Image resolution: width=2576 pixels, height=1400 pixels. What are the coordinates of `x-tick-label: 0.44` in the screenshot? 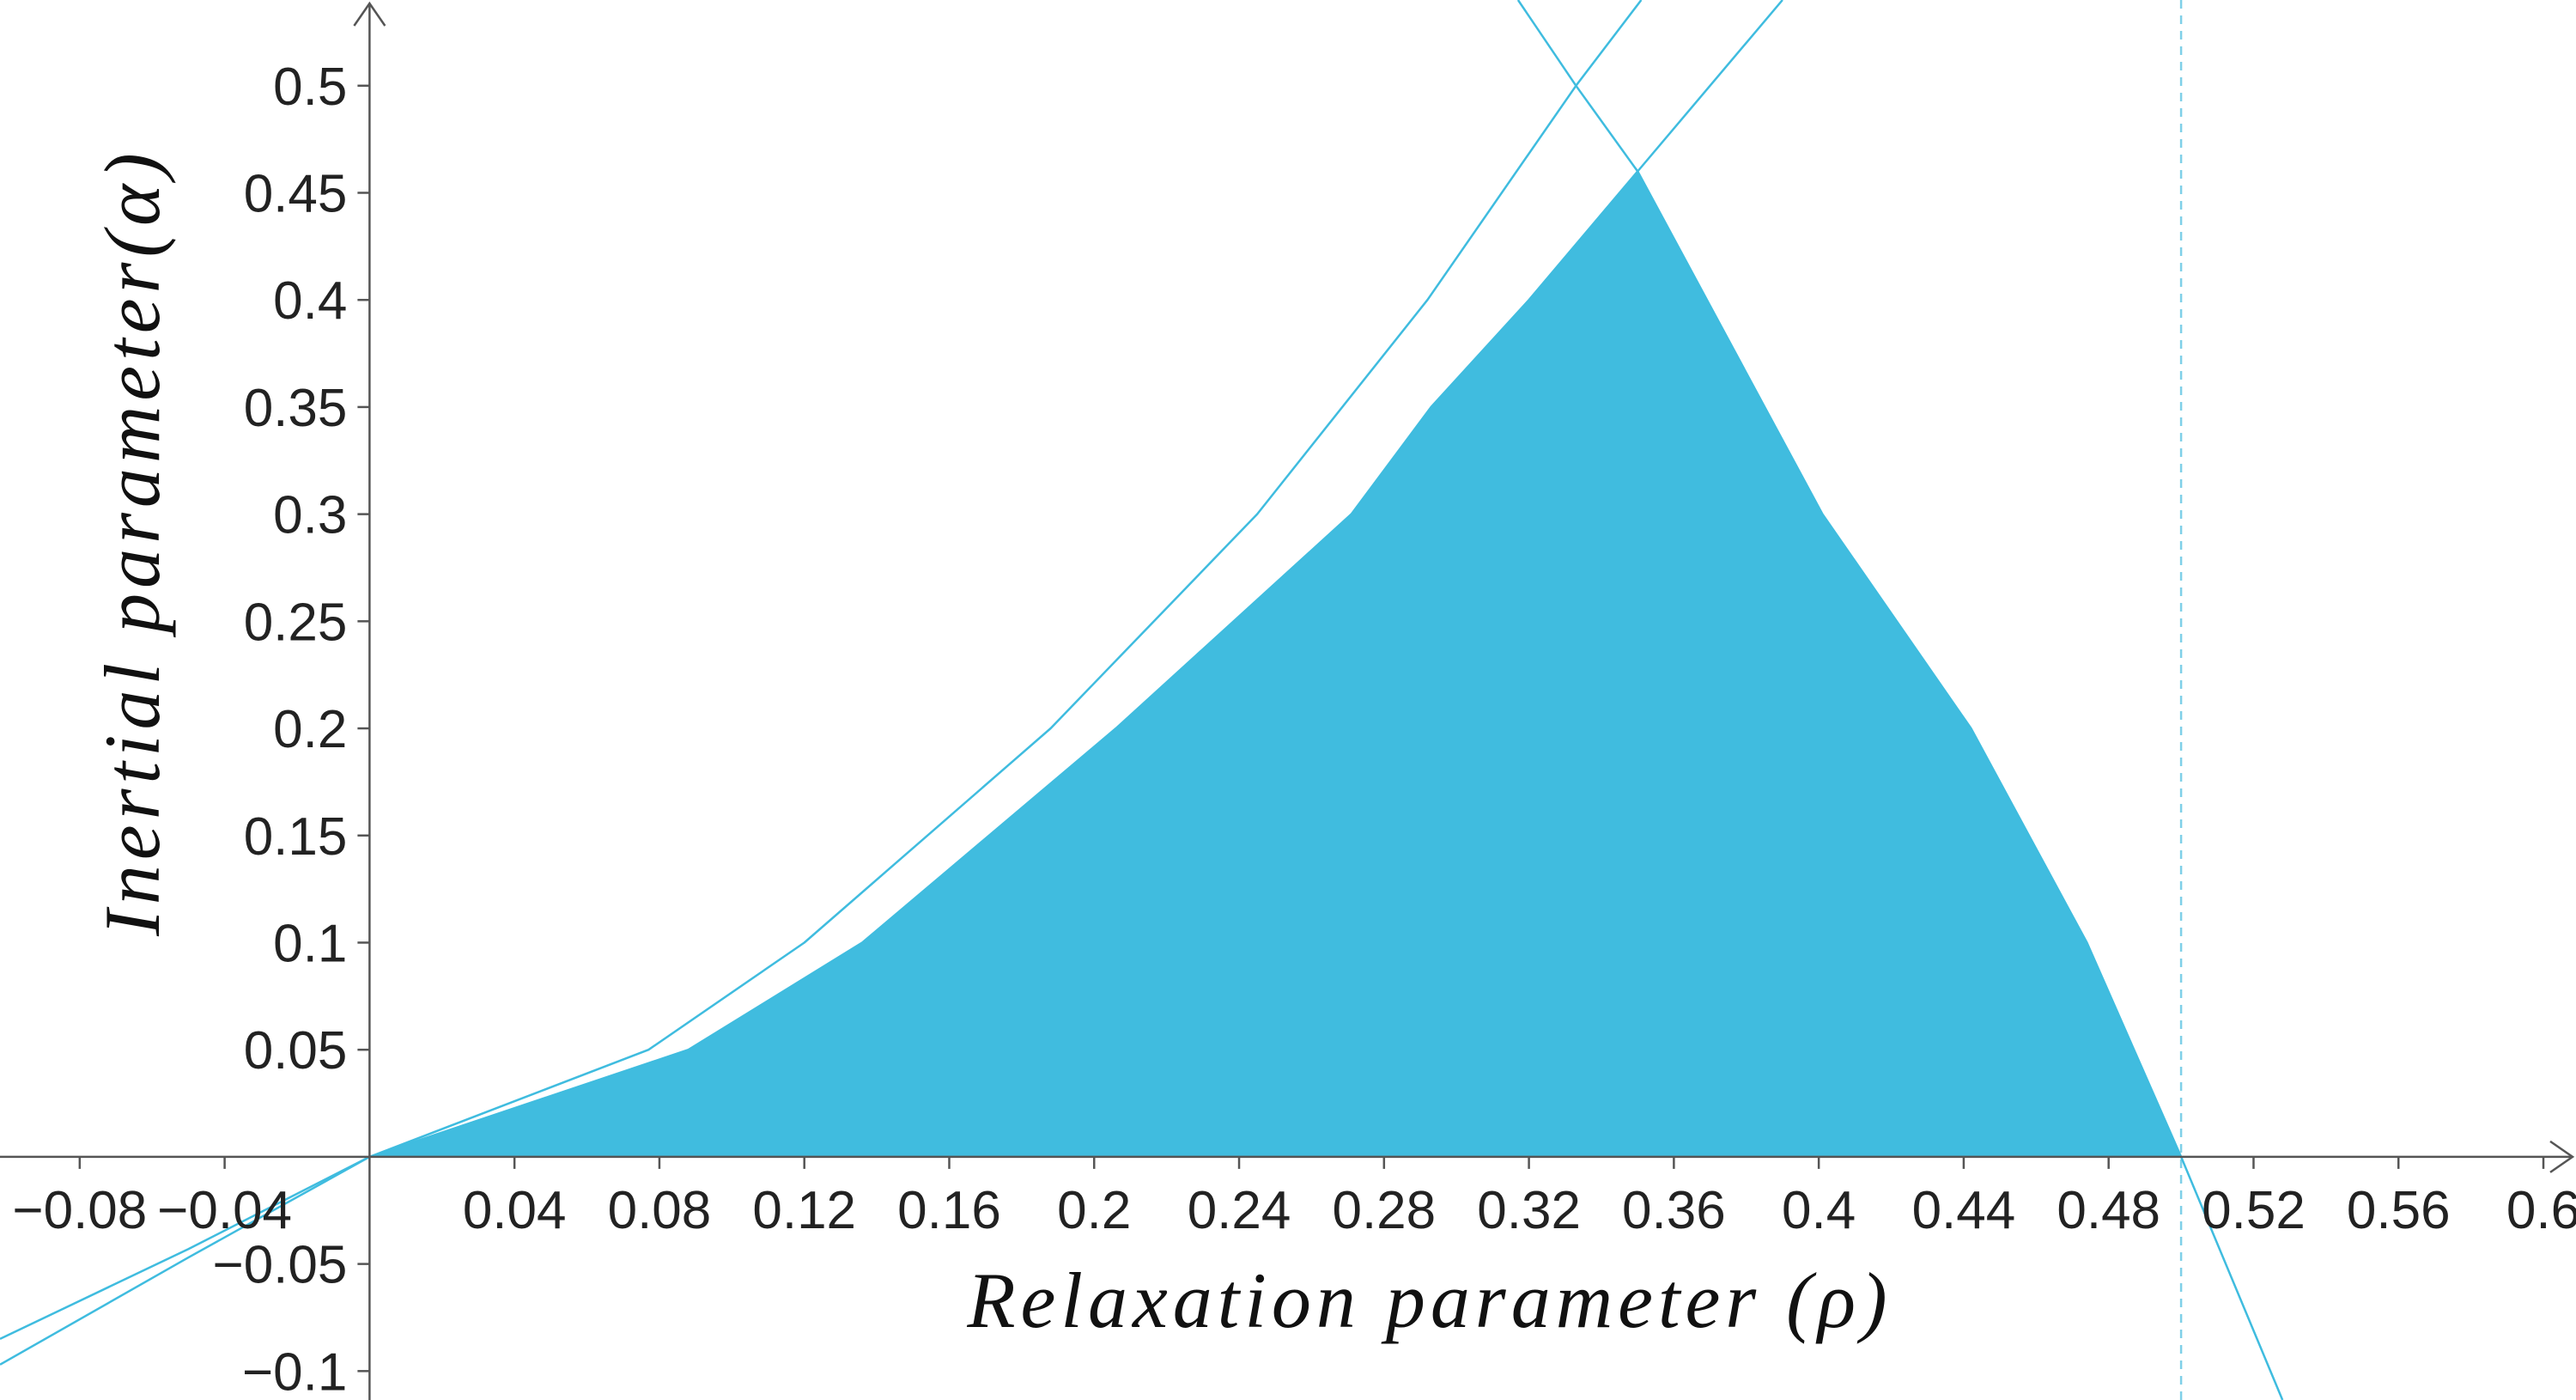 It's located at (1964, 1211).